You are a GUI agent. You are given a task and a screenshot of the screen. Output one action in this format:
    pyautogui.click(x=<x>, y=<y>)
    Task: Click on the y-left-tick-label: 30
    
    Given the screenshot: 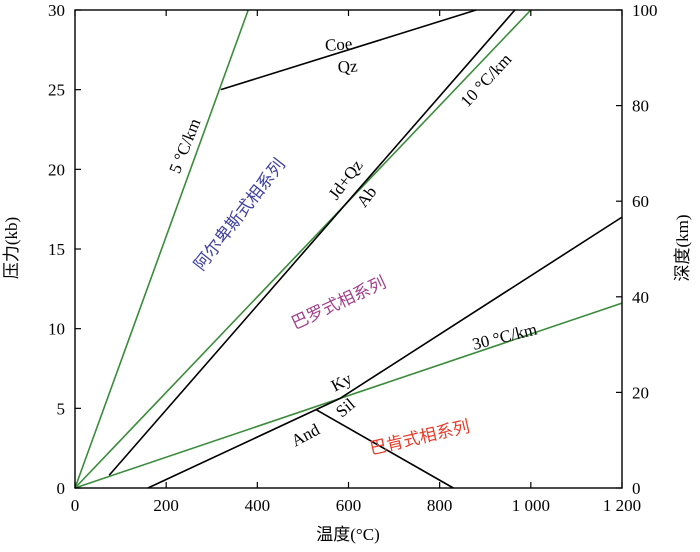 What is the action you would take?
    pyautogui.click(x=56, y=10)
    